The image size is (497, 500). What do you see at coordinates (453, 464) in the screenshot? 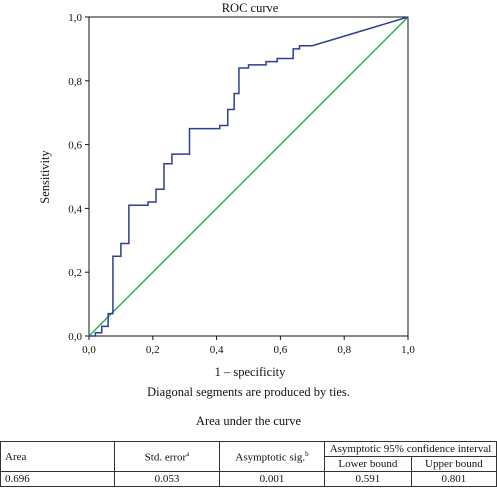
I see `header-upper-bound: Upper bound` at bounding box center [453, 464].